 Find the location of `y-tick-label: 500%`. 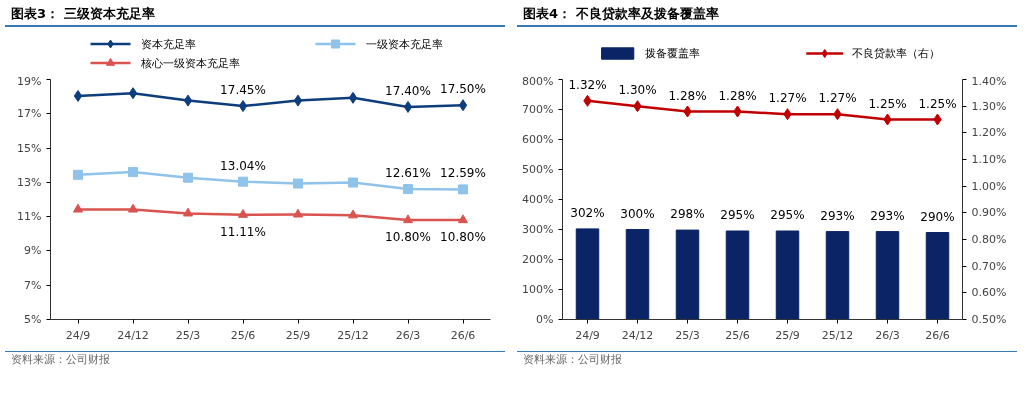

y-tick-label: 500% is located at coordinates (538, 169).